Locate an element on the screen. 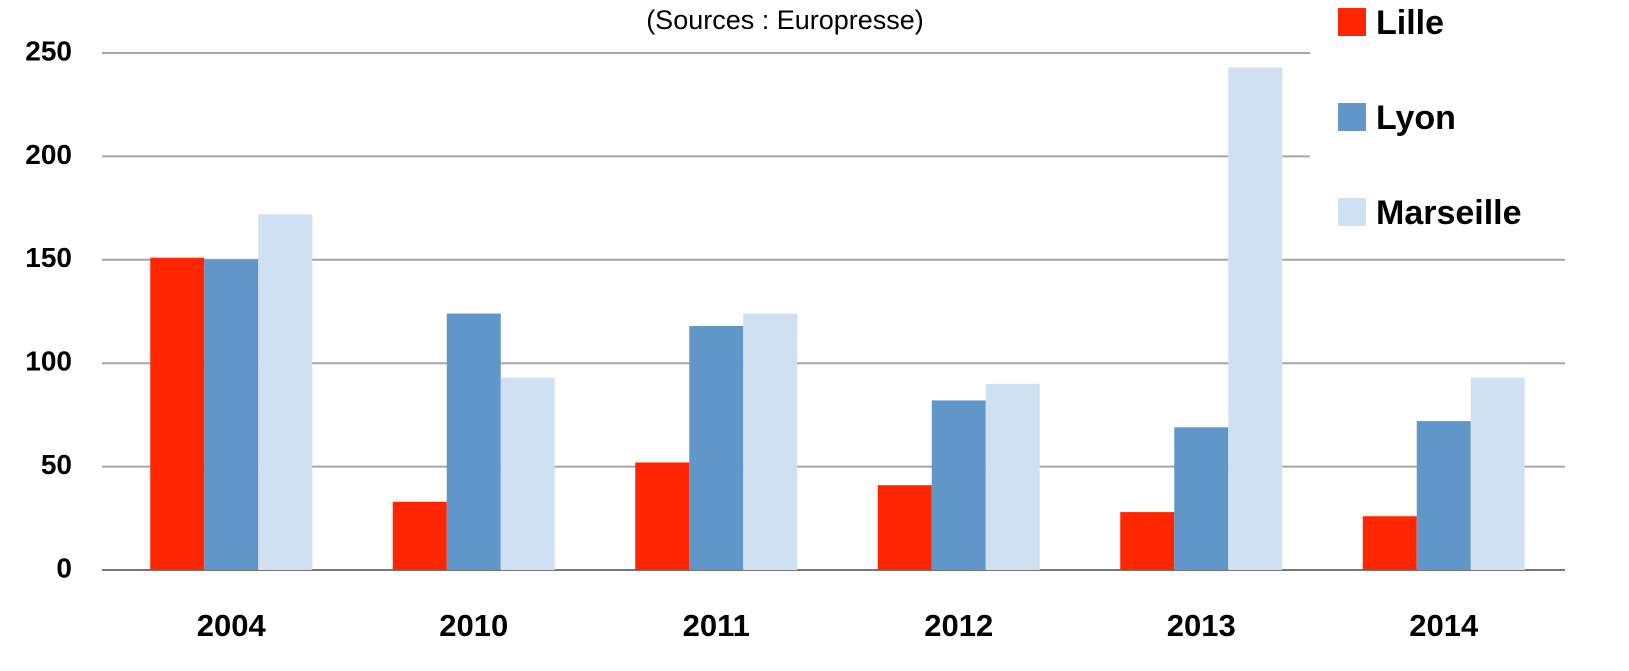 The width and height of the screenshot is (1629, 671). x-tick-label: 2011 is located at coordinates (716, 625).